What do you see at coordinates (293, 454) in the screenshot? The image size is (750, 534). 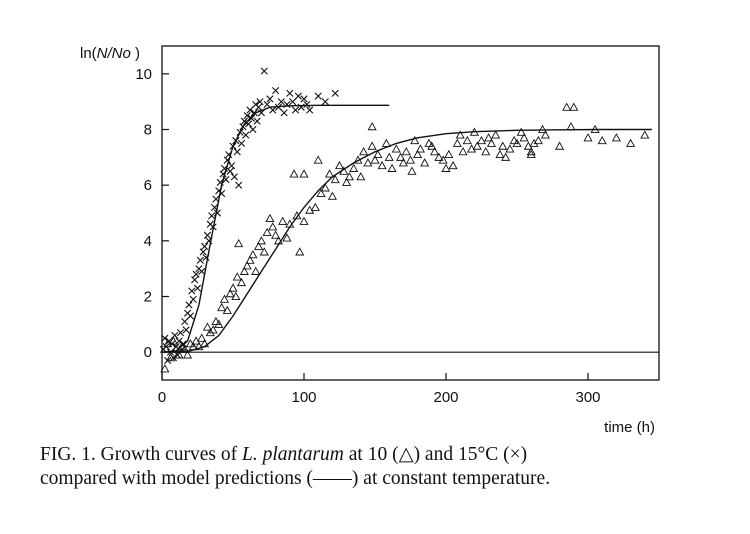 I see `caption-species: L. plantarum` at bounding box center [293, 454].